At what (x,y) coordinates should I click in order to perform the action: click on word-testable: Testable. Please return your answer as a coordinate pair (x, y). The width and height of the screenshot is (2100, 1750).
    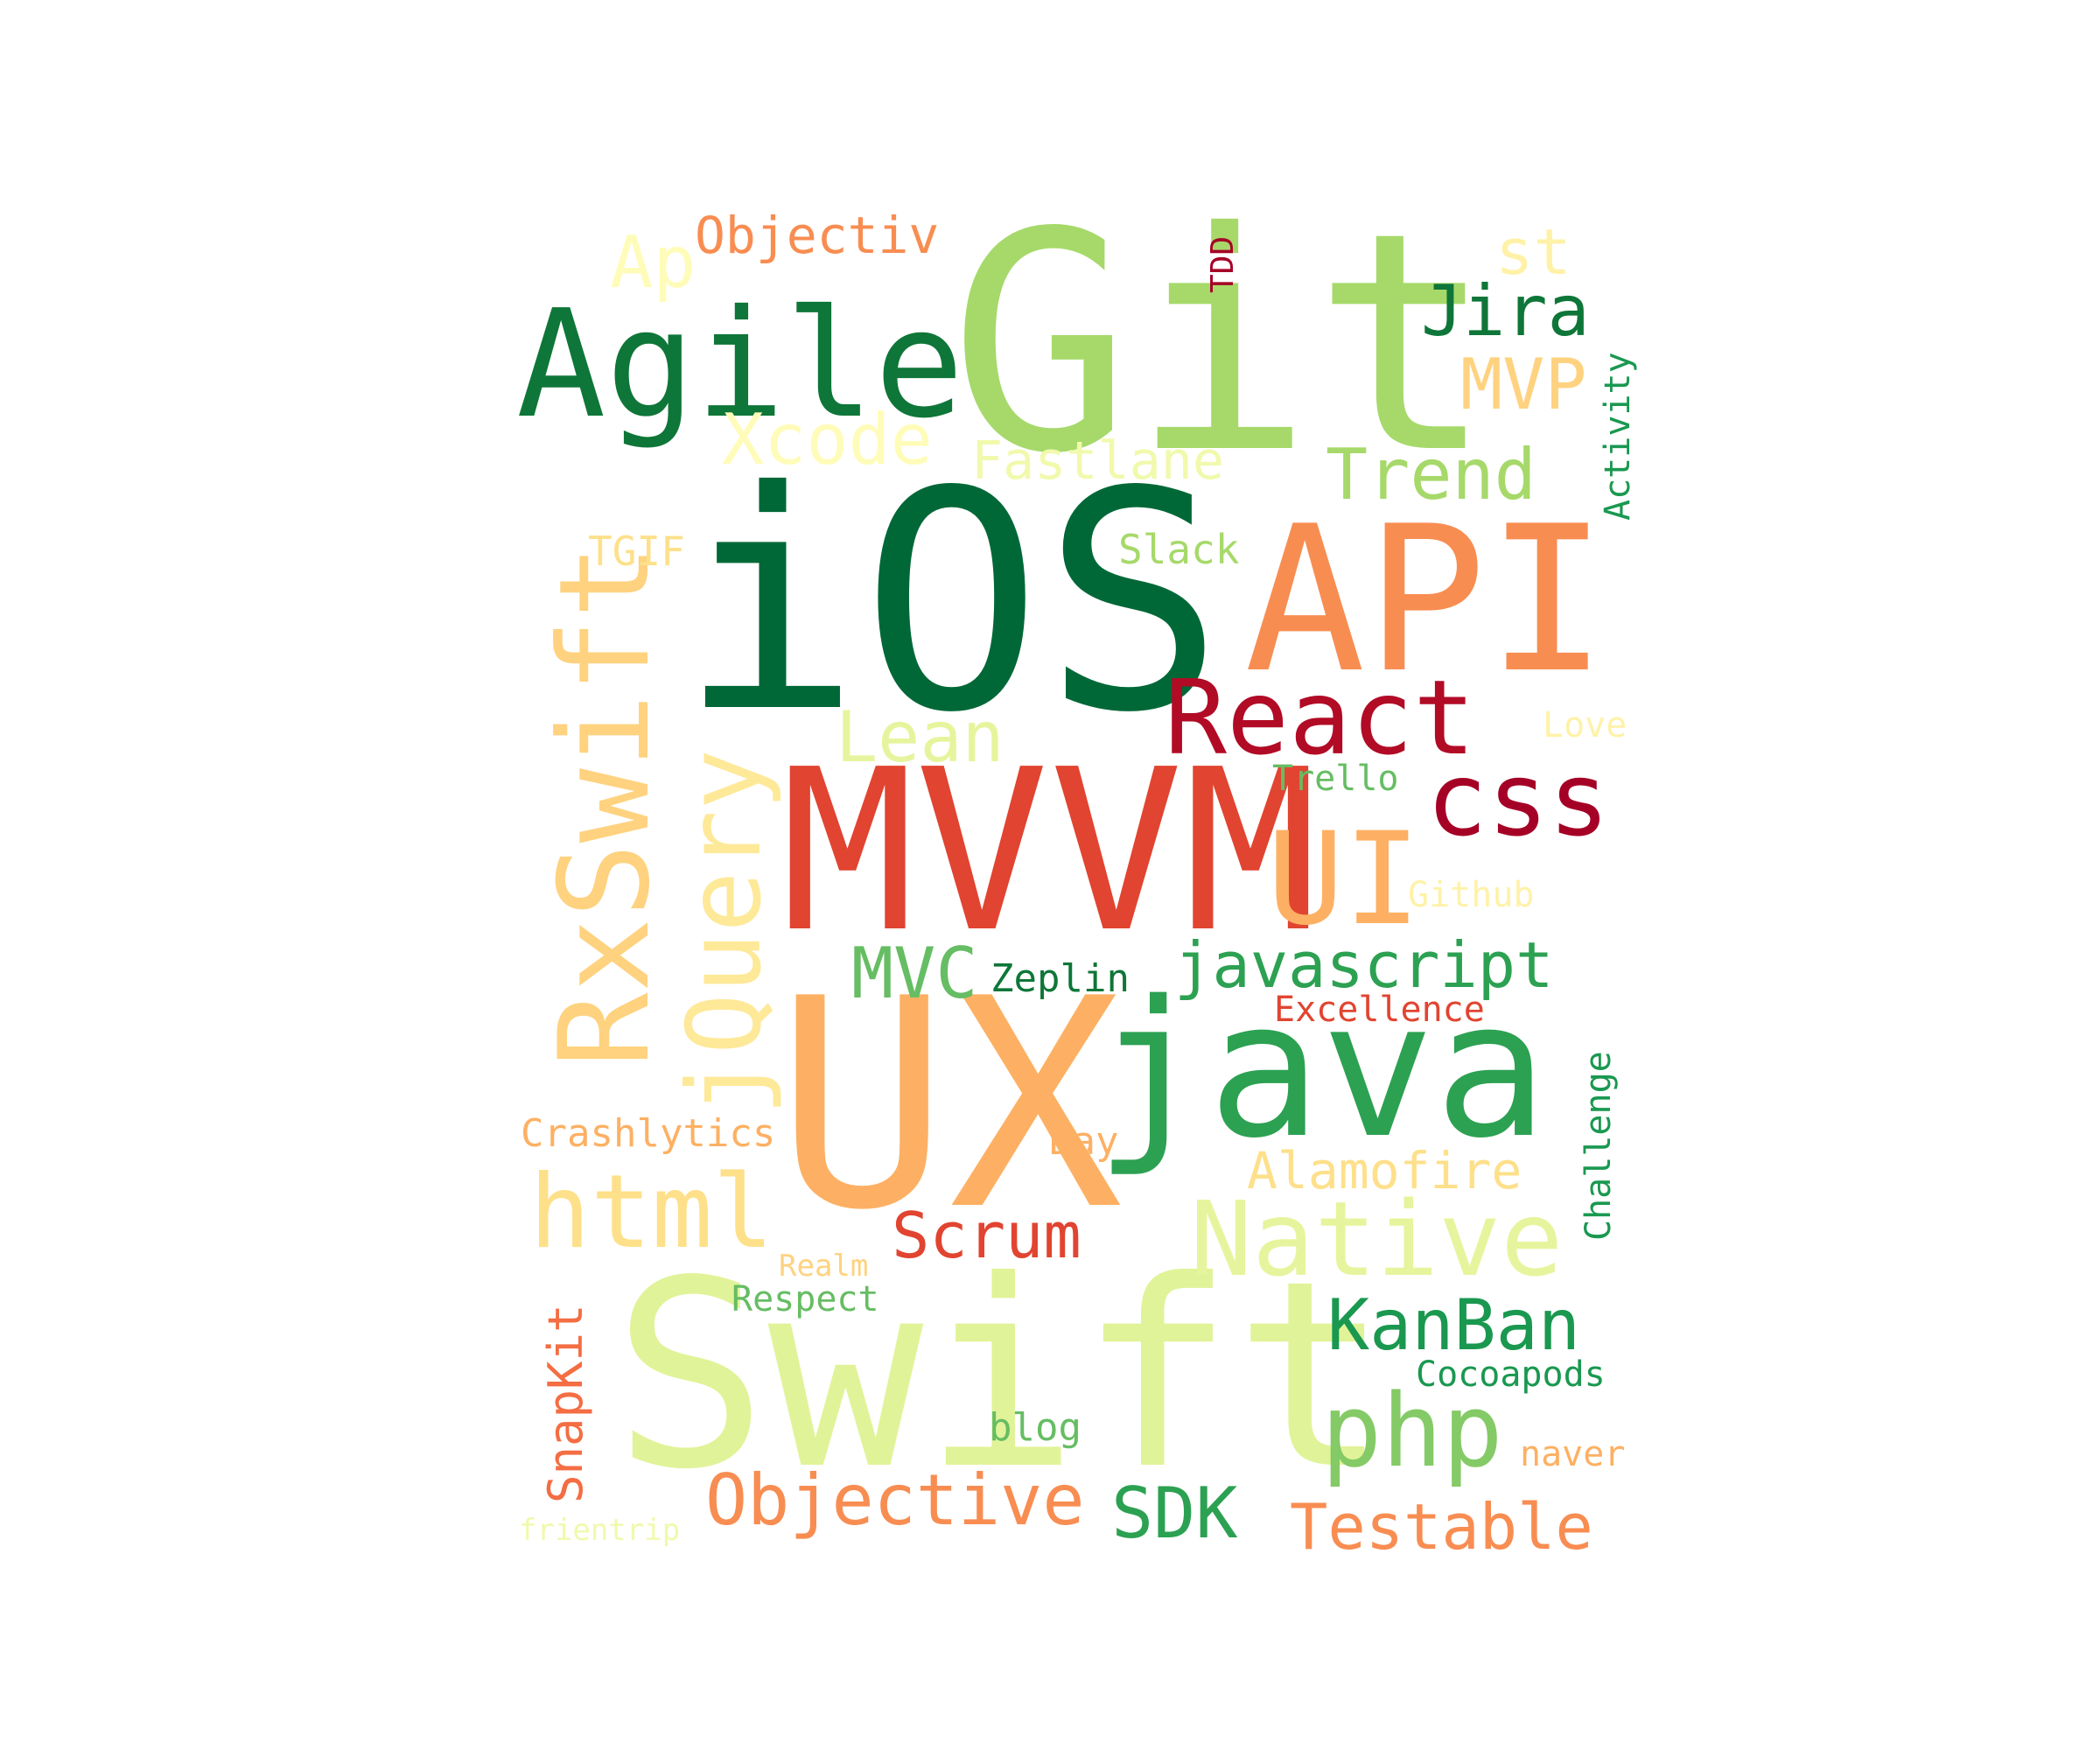
    Looking at the image, I should click on (1441, 1527).